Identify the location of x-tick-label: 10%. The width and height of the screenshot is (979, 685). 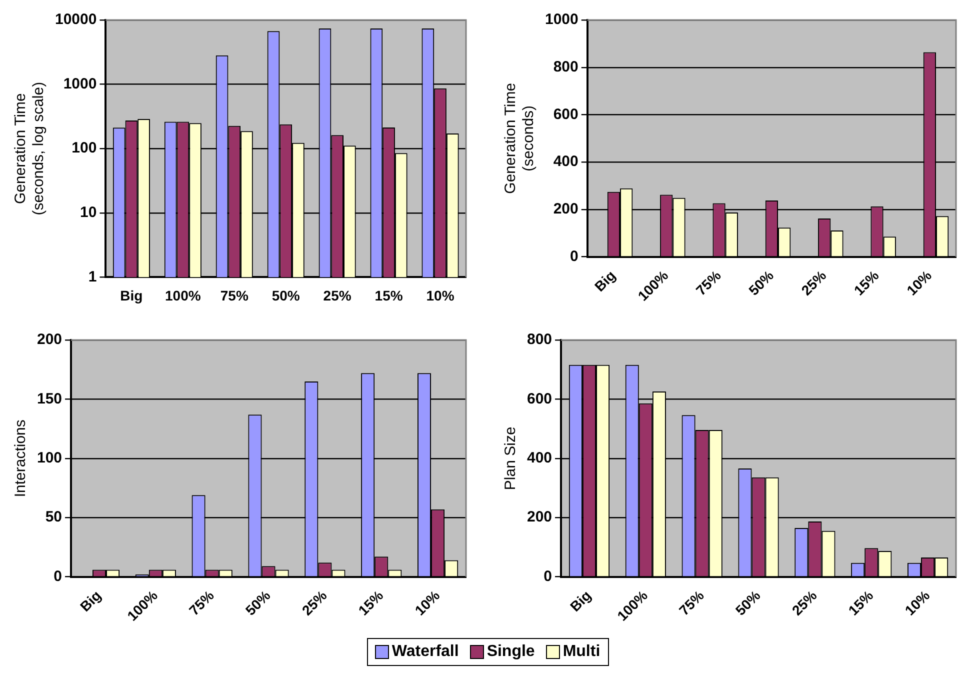
(440, 295).